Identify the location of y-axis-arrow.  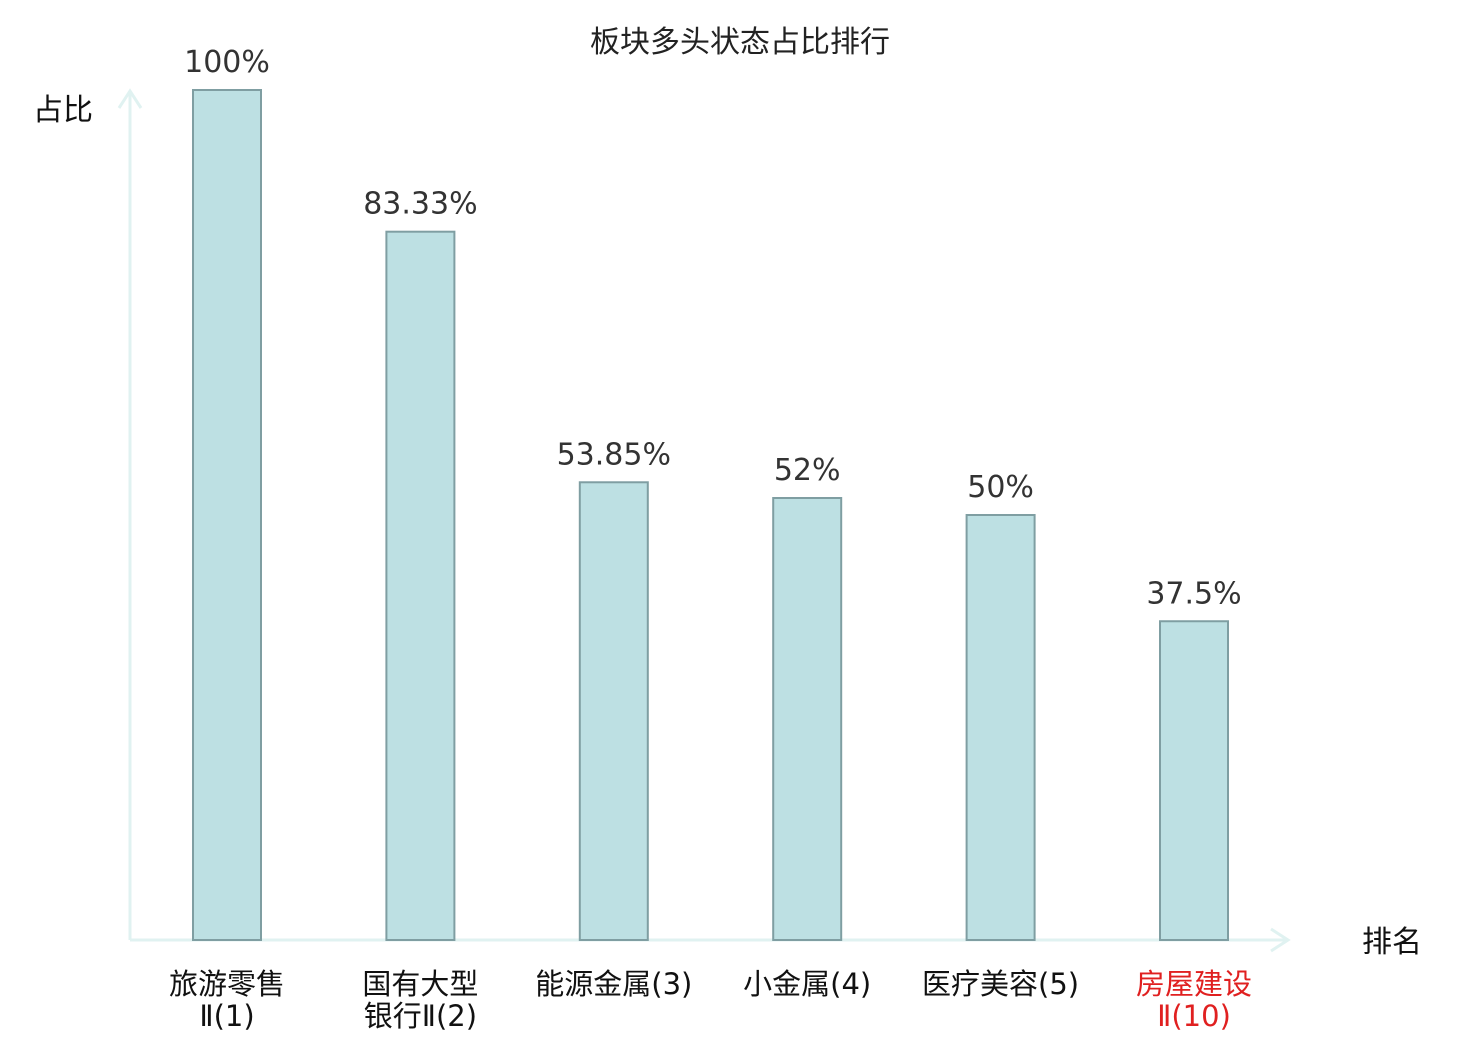
(130, 98).